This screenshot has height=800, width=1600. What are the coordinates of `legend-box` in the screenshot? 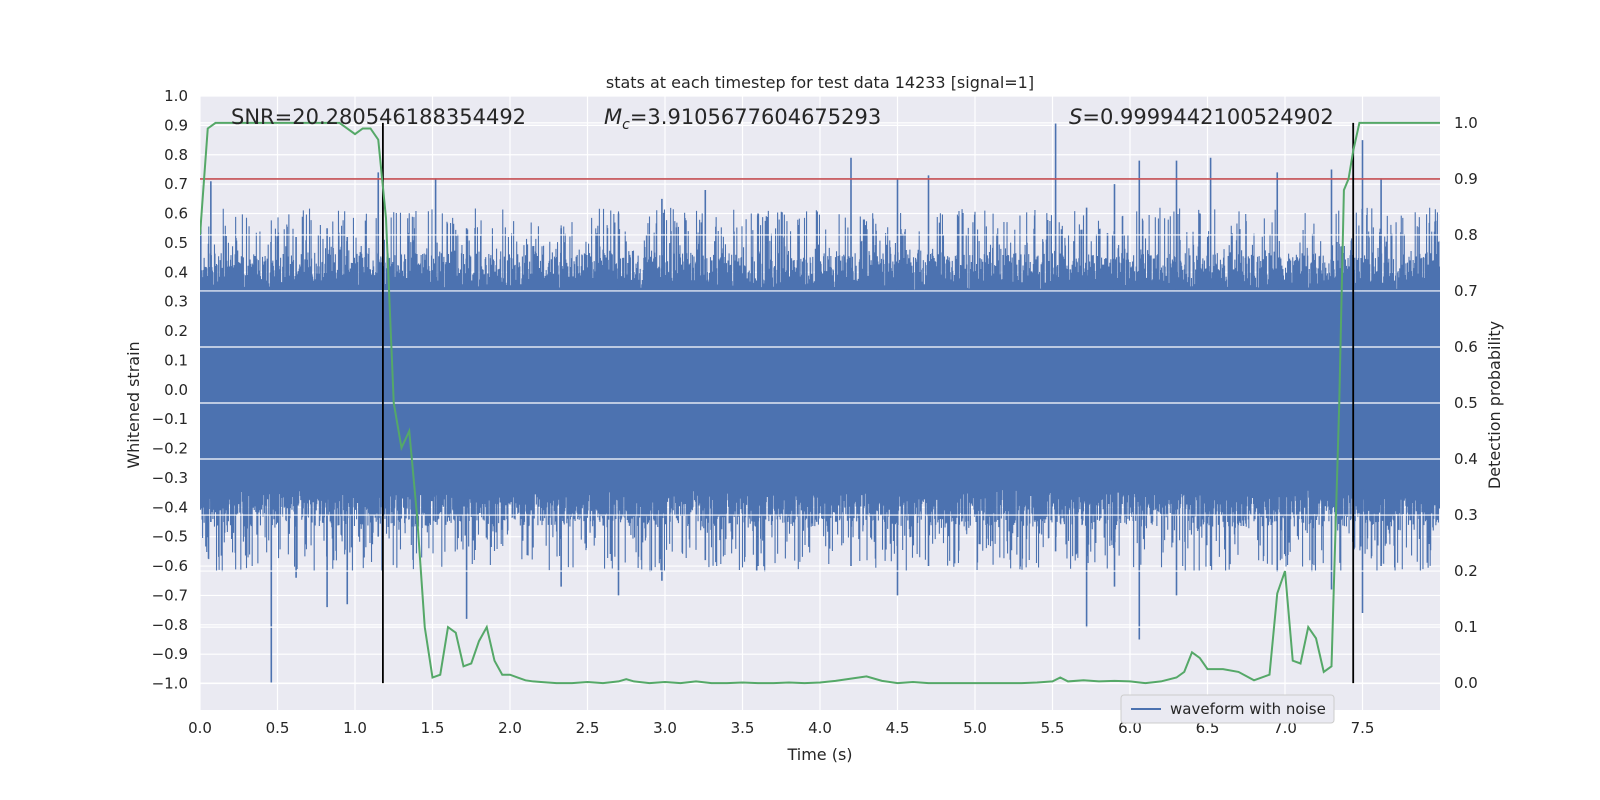 It's located at (1227, 709).